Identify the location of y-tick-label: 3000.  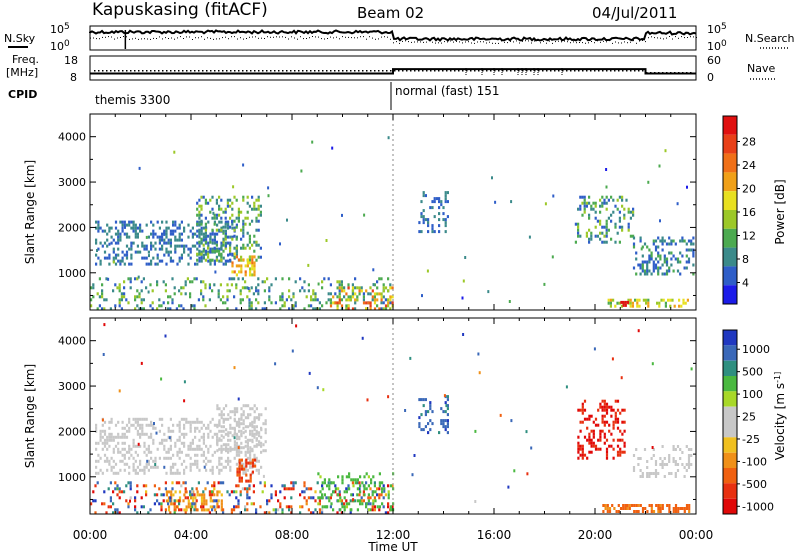
(72, 386).